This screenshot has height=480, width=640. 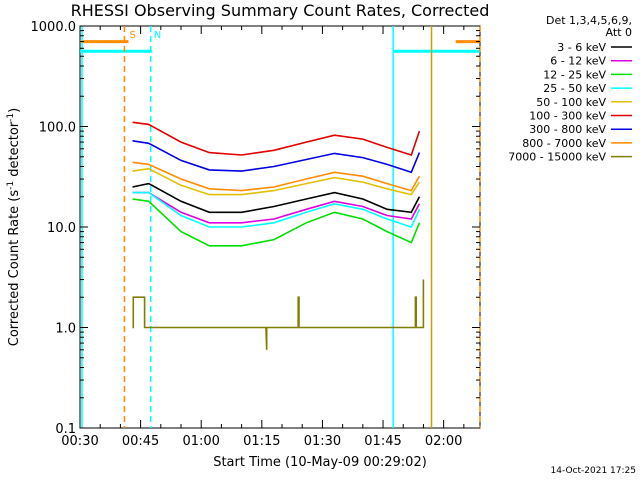 What do you see at coordinates (280, 46) in the screenshot?
I see `status-bars` at bounding box center [280, 46].